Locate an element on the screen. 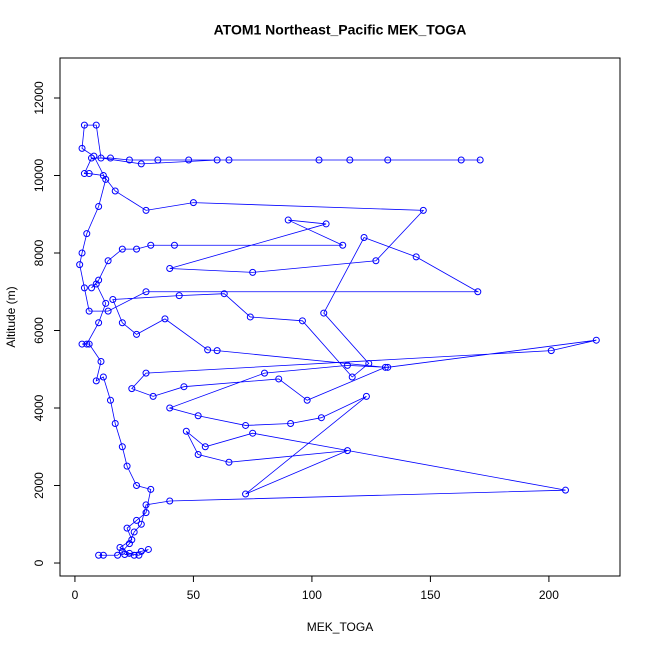 This screenshot has width=650, height=655. x-tick-label: 100 is located at coordinates (312, 595).